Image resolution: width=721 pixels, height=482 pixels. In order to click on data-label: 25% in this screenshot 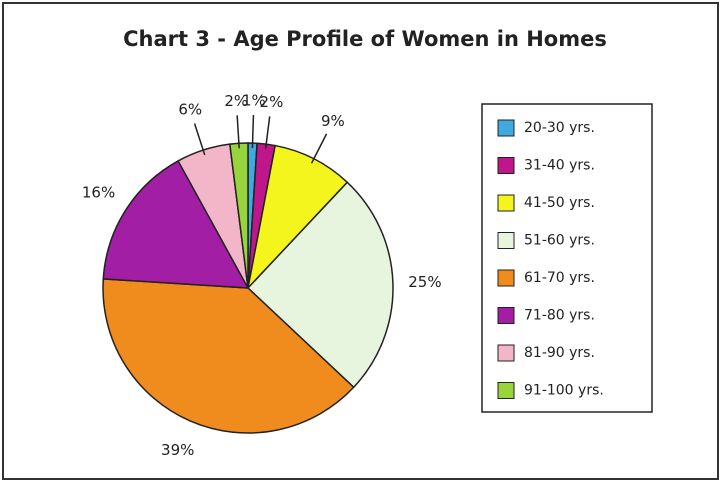, I will do `click(424, 282)`.